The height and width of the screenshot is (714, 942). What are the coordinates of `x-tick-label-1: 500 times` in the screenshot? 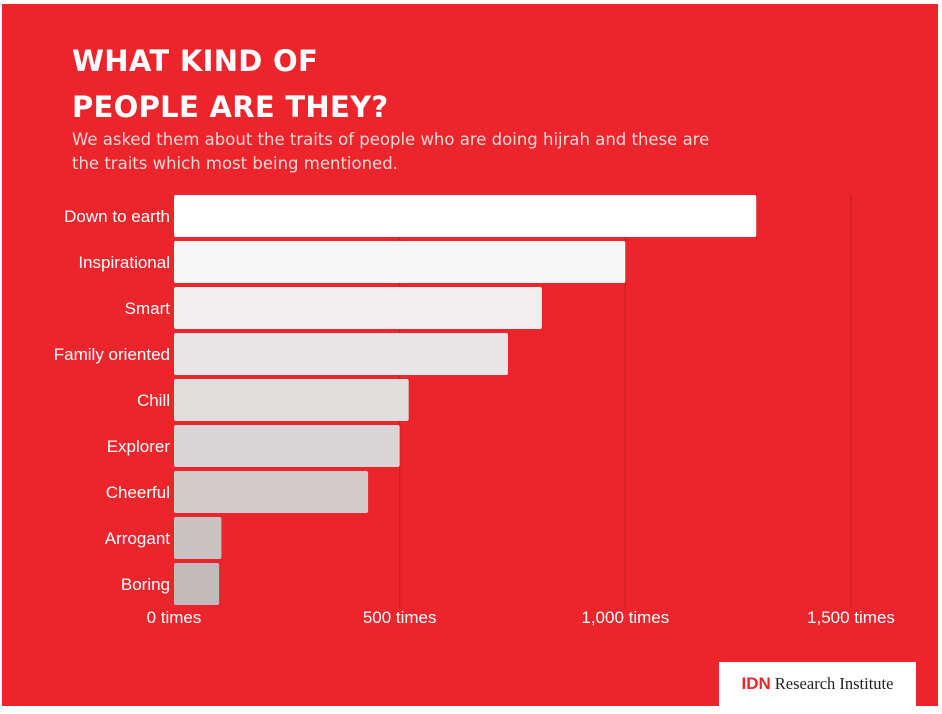 It's located at (400, 617).